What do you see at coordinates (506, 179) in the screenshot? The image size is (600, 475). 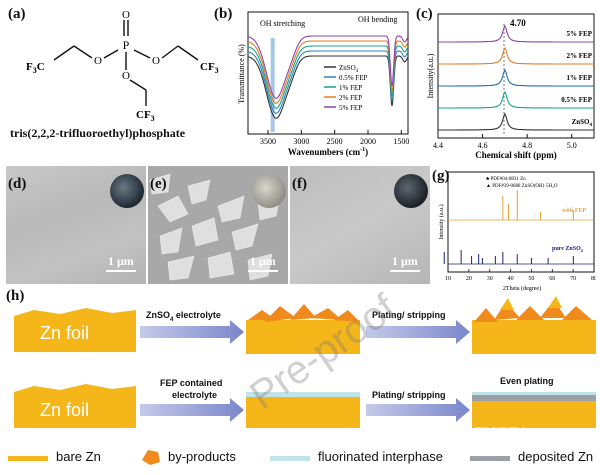 I see `xrd-legend-1: ♣ PDF#04-0831 Zn` at bounding box center [506, 179].